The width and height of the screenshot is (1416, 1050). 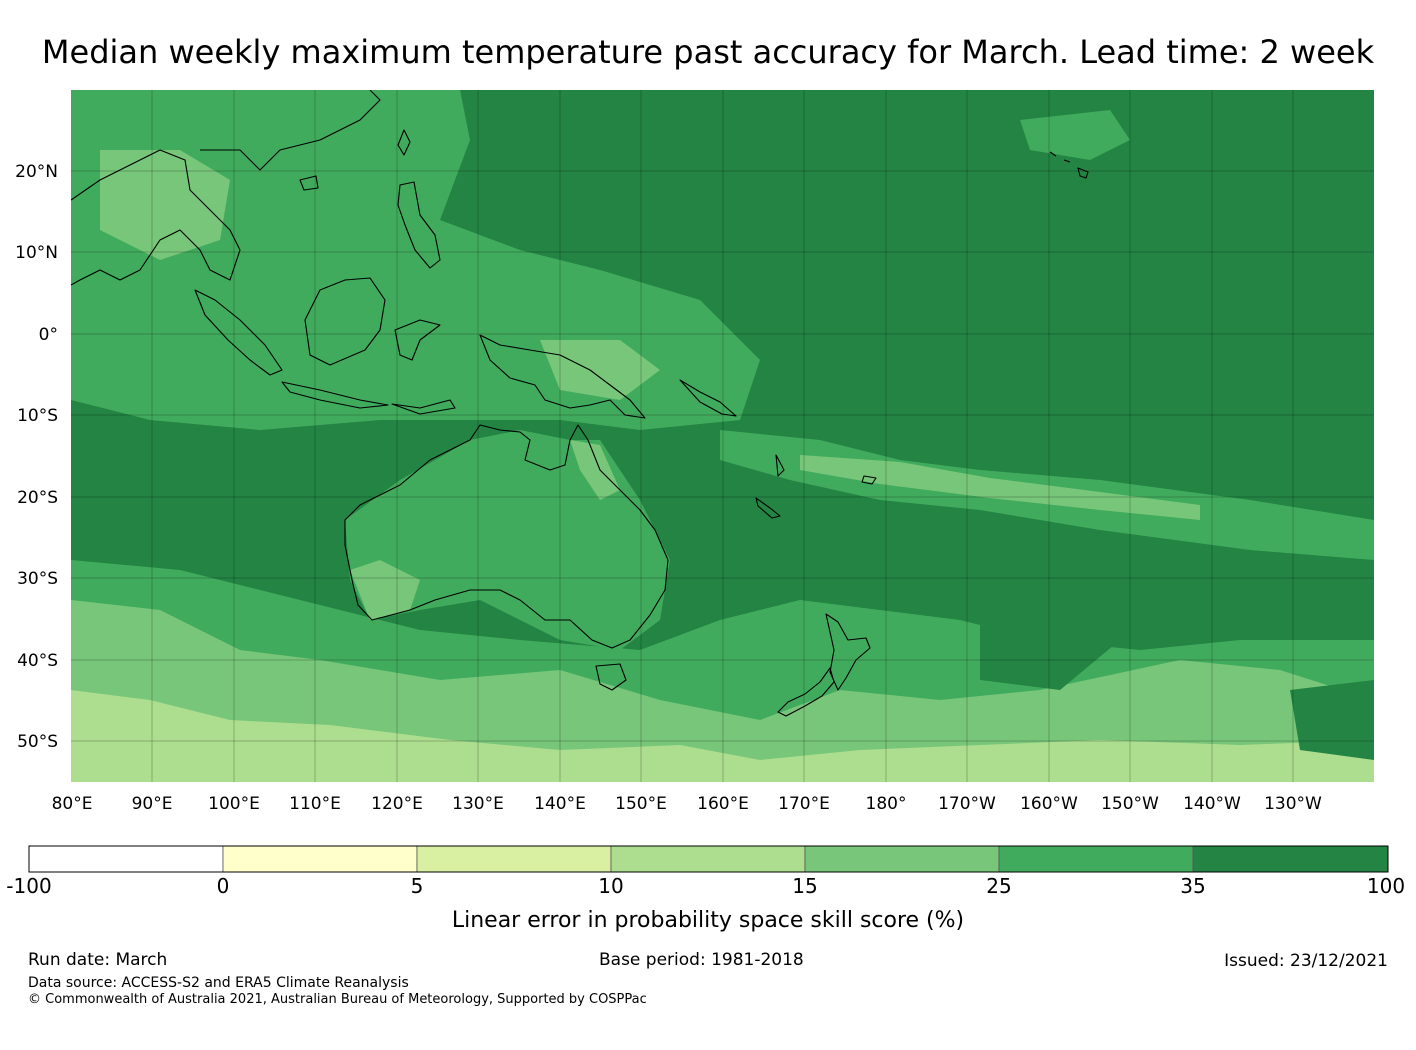 What do you see at coordinates (1000, 487) in the screenshot?
I see `skill-zone-spcz-inner` at bounding box center [1000, 487].